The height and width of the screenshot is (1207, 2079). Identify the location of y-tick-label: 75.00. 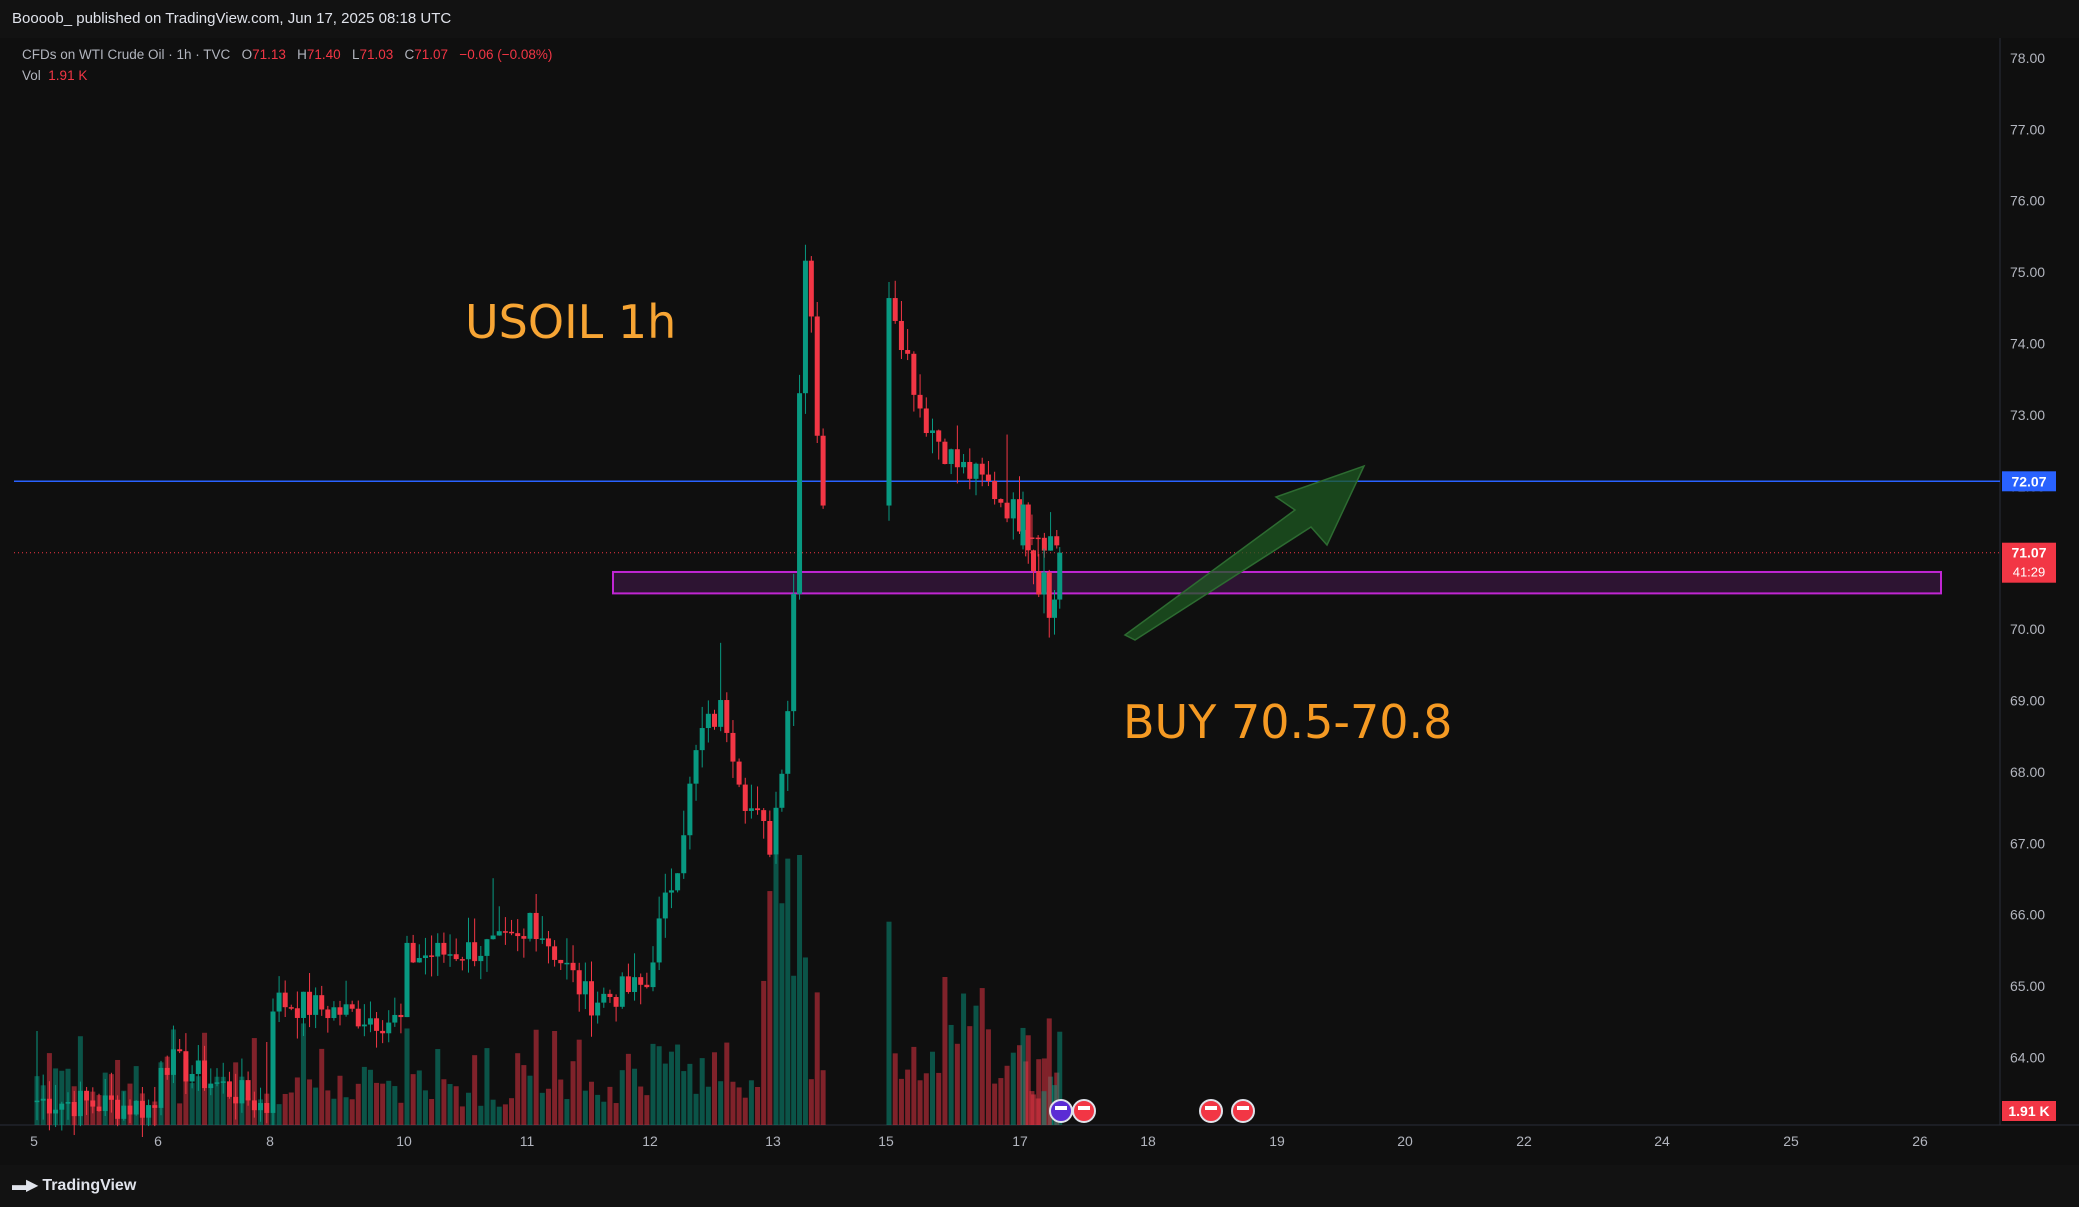
(2027, 272).